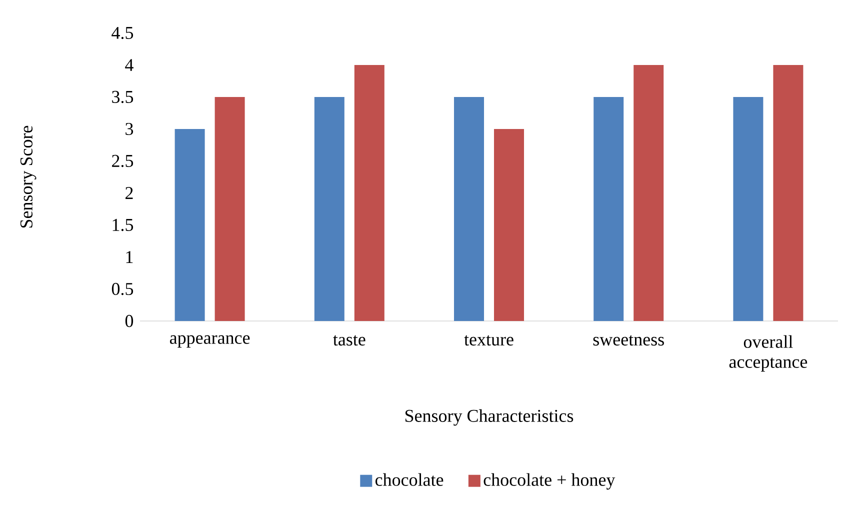 This screenshot has height=514, width=853. What do you see at coordinates (123, 97) in the screenshot?
I see `y-tick-label: 3.5` at bounding box center [123, 97].